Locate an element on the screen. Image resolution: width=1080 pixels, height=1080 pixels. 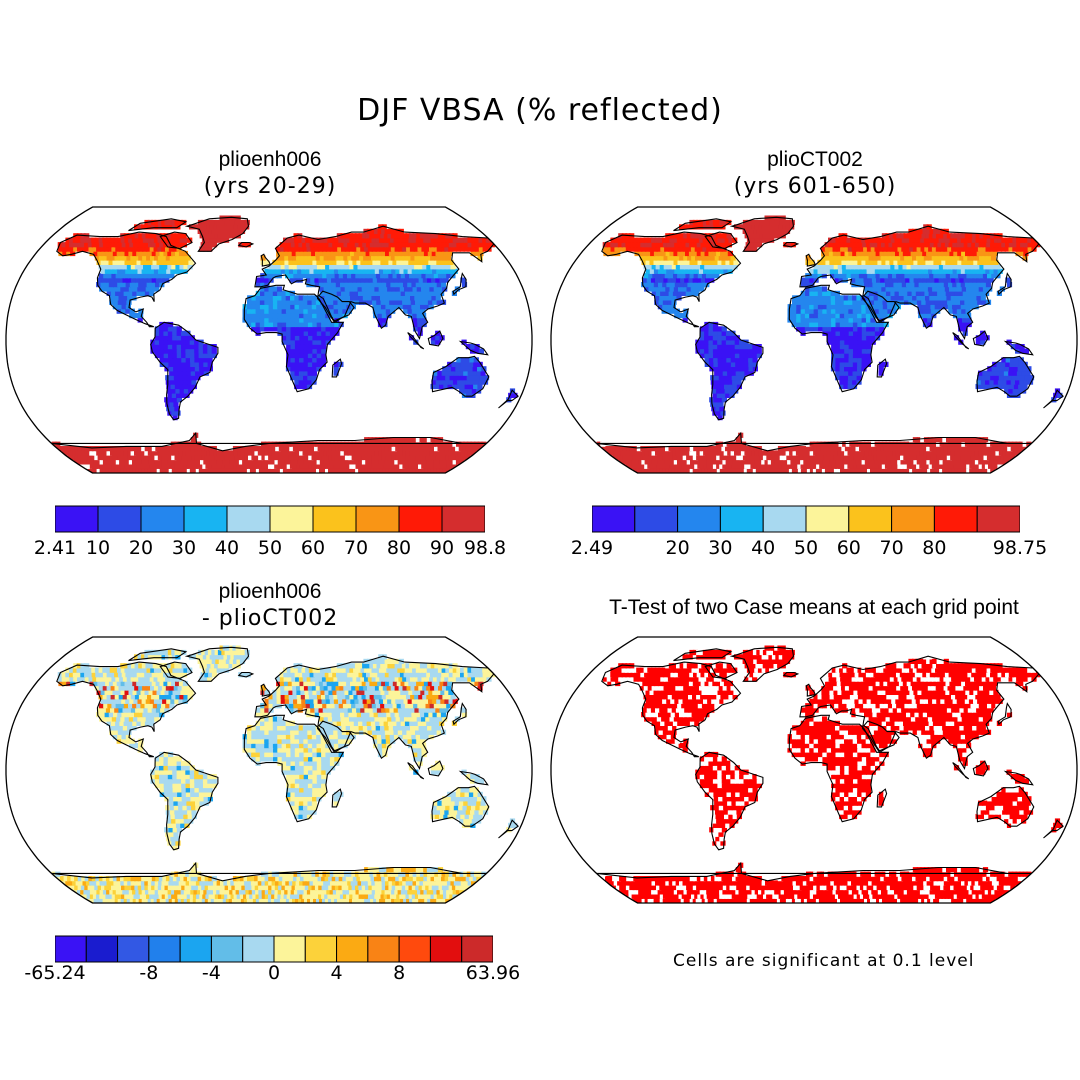
panel4-map is located at coordinates (814, 770).